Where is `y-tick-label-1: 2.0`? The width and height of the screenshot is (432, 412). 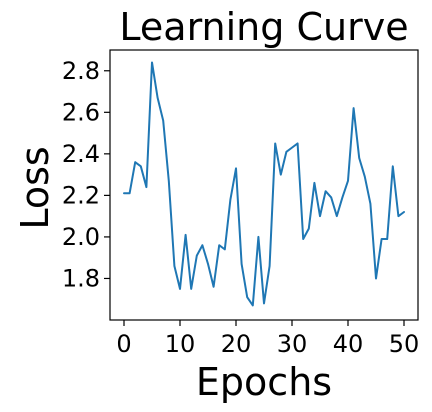
y-tick-label-1: 2.0 is located at coordinates (81, 237).